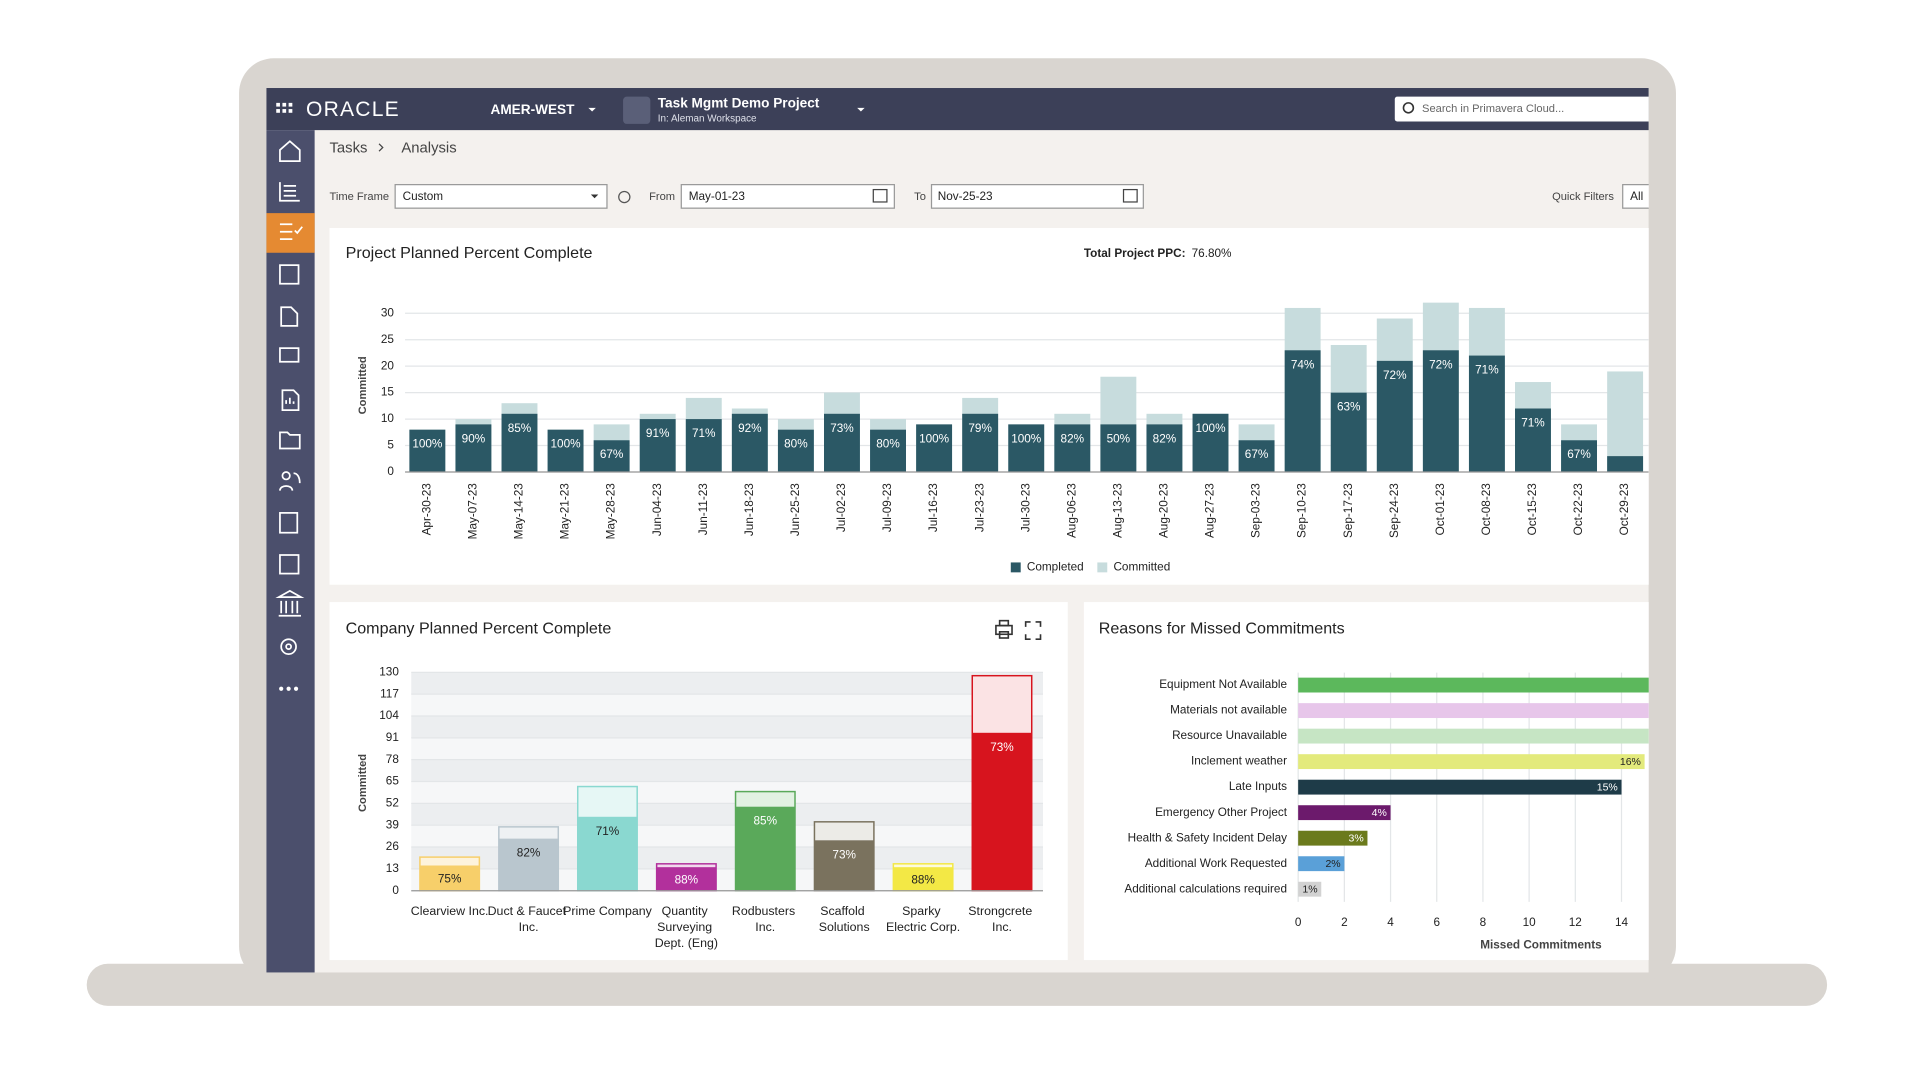  Describe the element at coordinates (566, 444) in the screenshot. I see `bar-label: 100%` at that location.